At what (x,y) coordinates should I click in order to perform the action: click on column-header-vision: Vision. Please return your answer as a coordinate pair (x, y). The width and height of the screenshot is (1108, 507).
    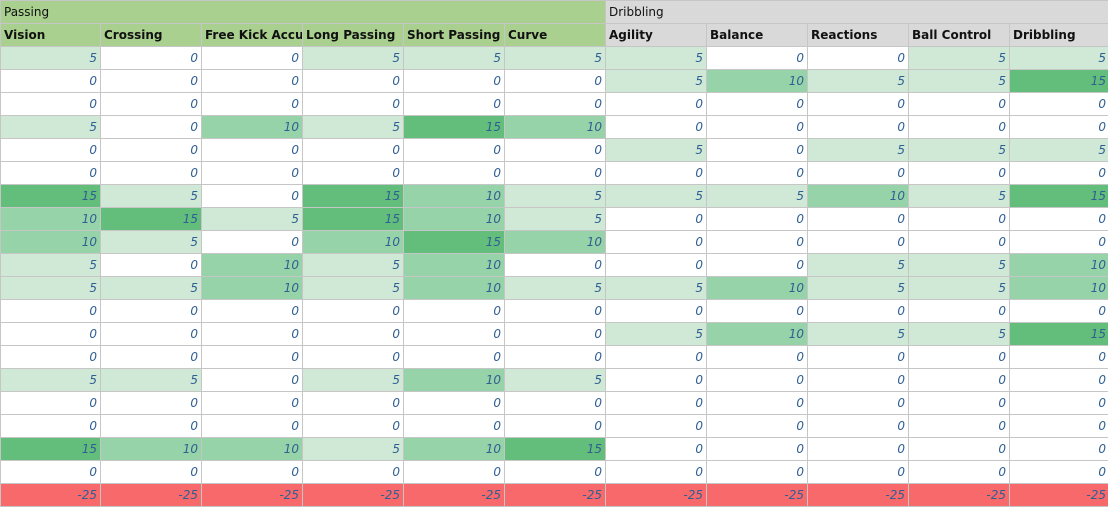
    Looking at the image, I should click on (50, 35).